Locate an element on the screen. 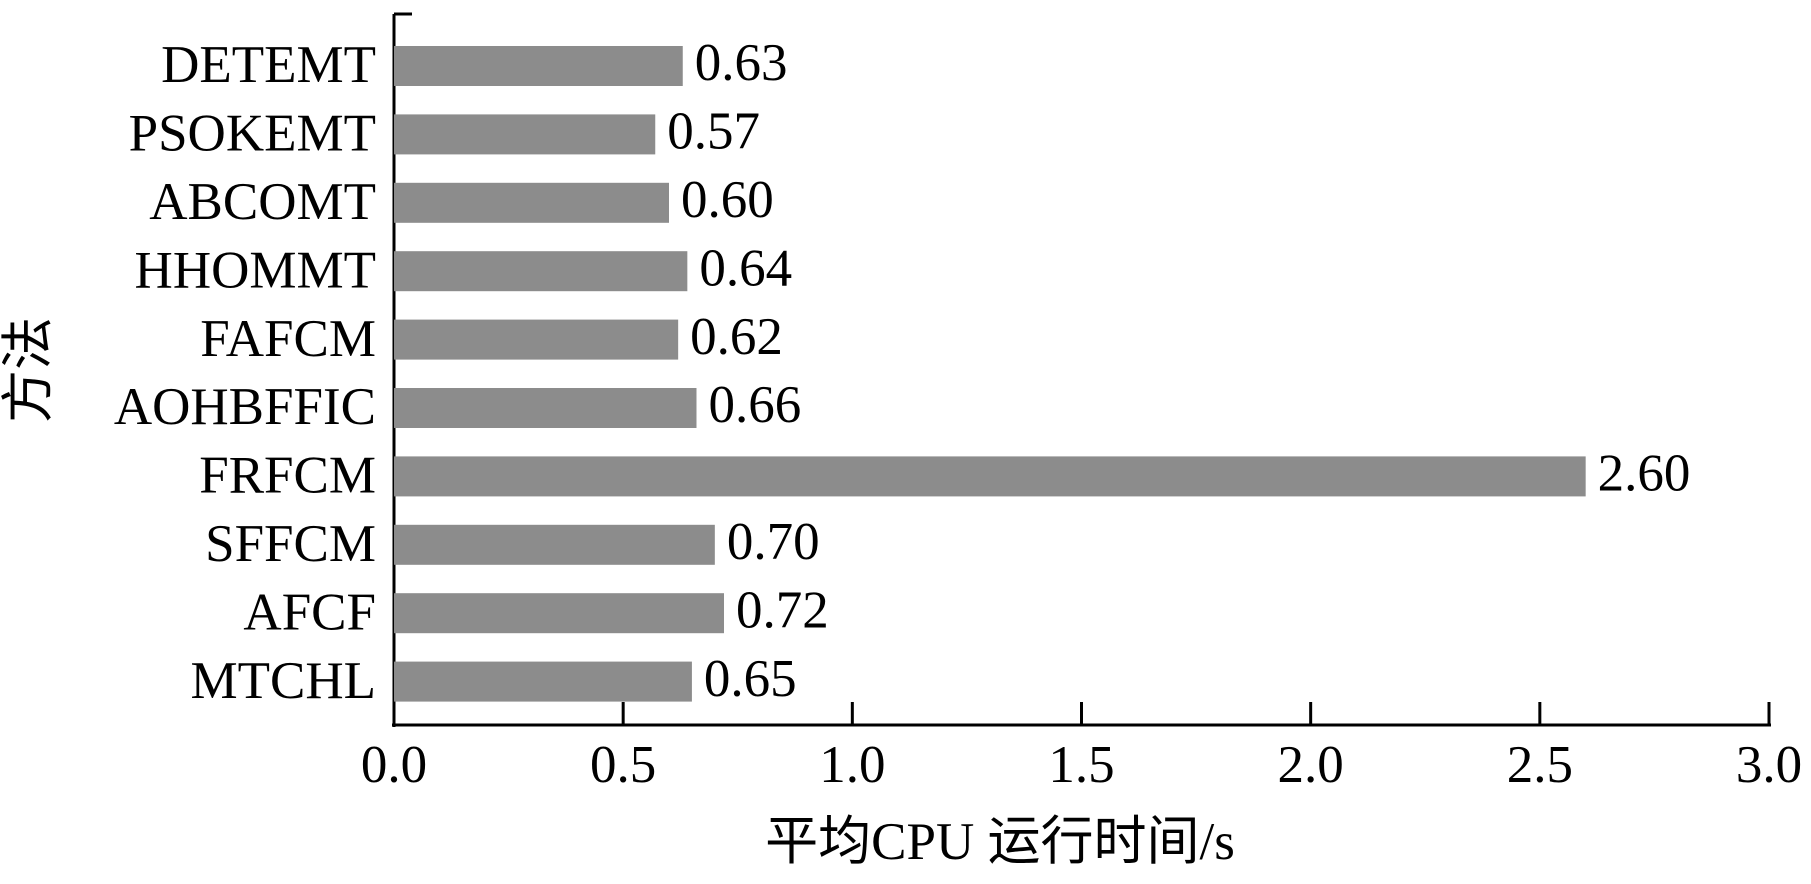  y-tick-label: MTCHL is located at coordinates (284, 681).